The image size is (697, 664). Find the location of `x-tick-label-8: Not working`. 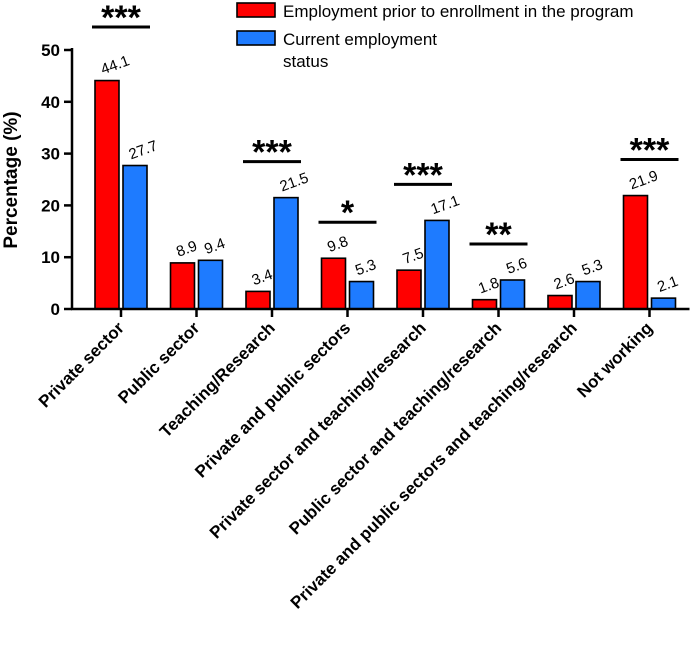

x-tick-label-8: Not working is located at coordinates (614, 359).